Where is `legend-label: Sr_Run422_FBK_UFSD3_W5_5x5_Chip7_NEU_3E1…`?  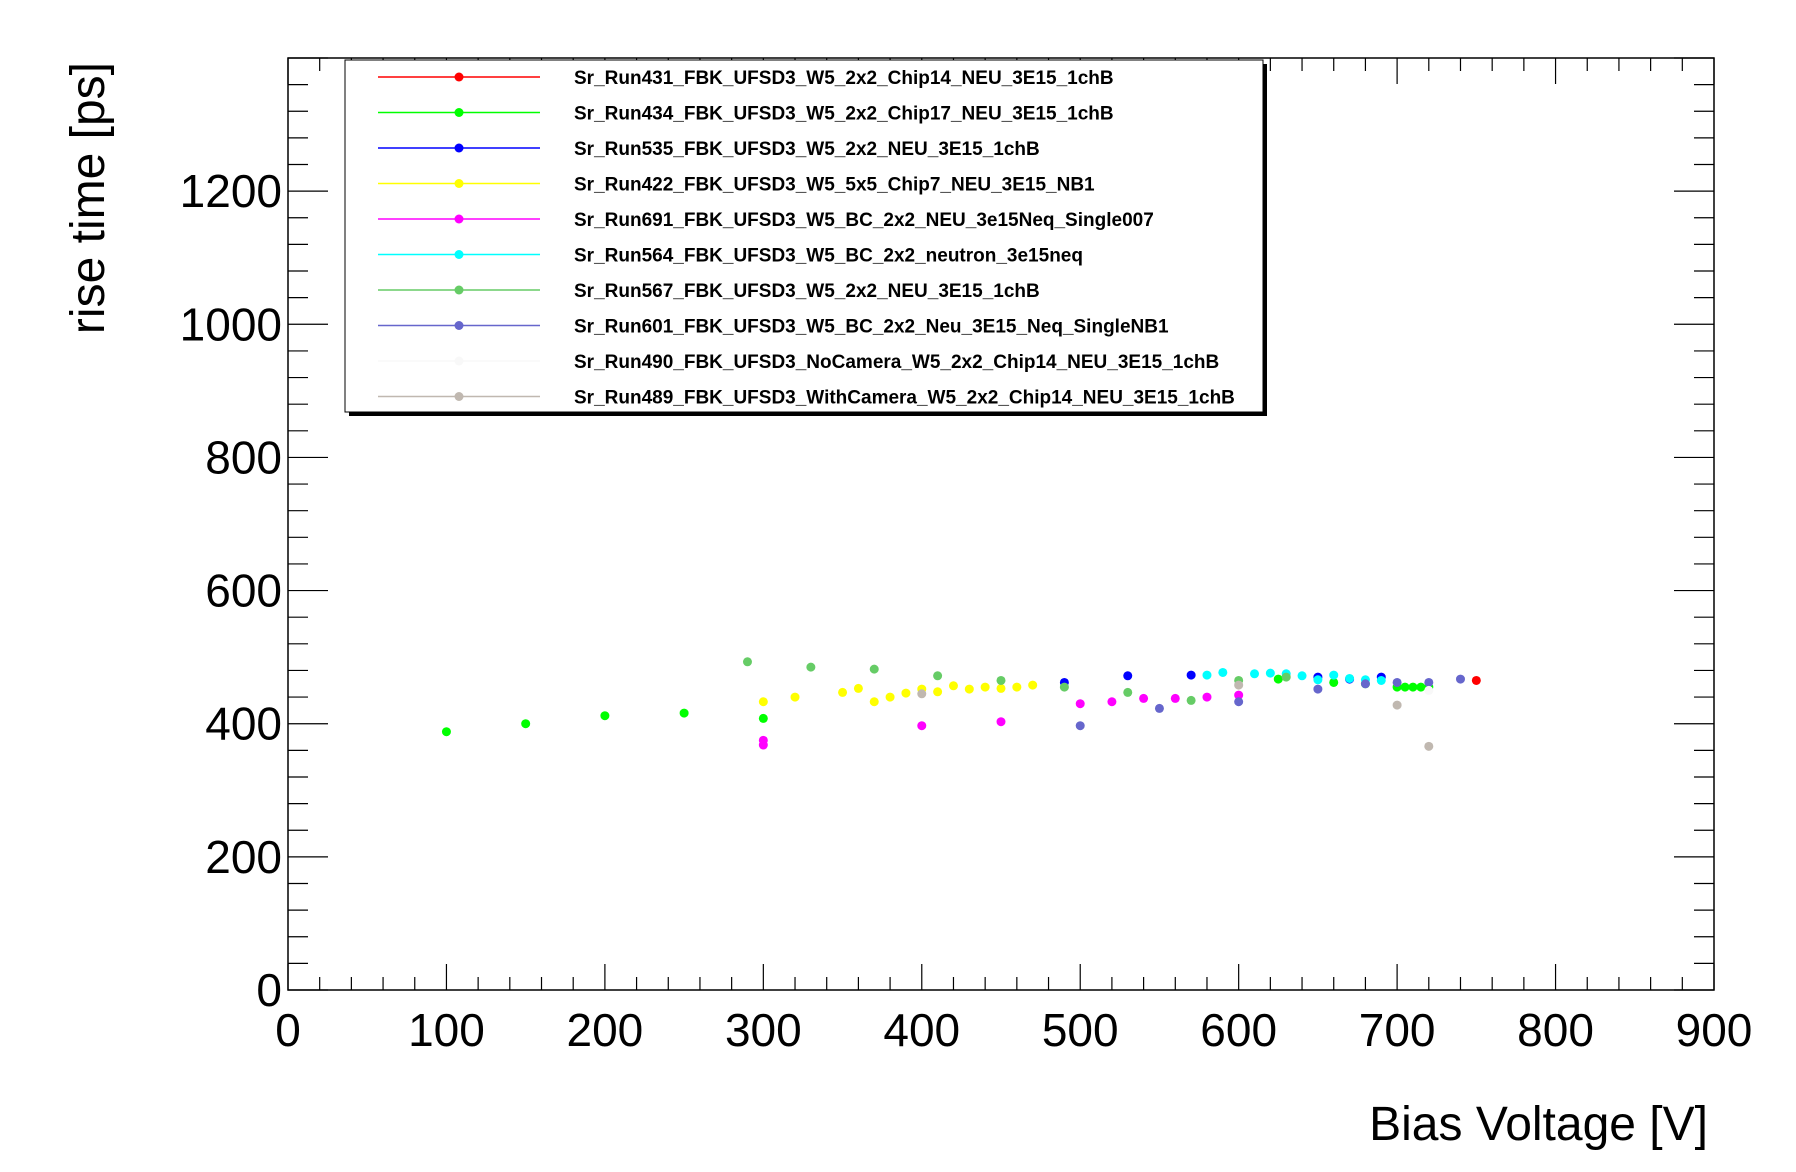 legend-label: Sr_Run422_FBK_UFSD3_W5_5x5_Chip7_NEU_3E1… is located at coordinates (834, 185).